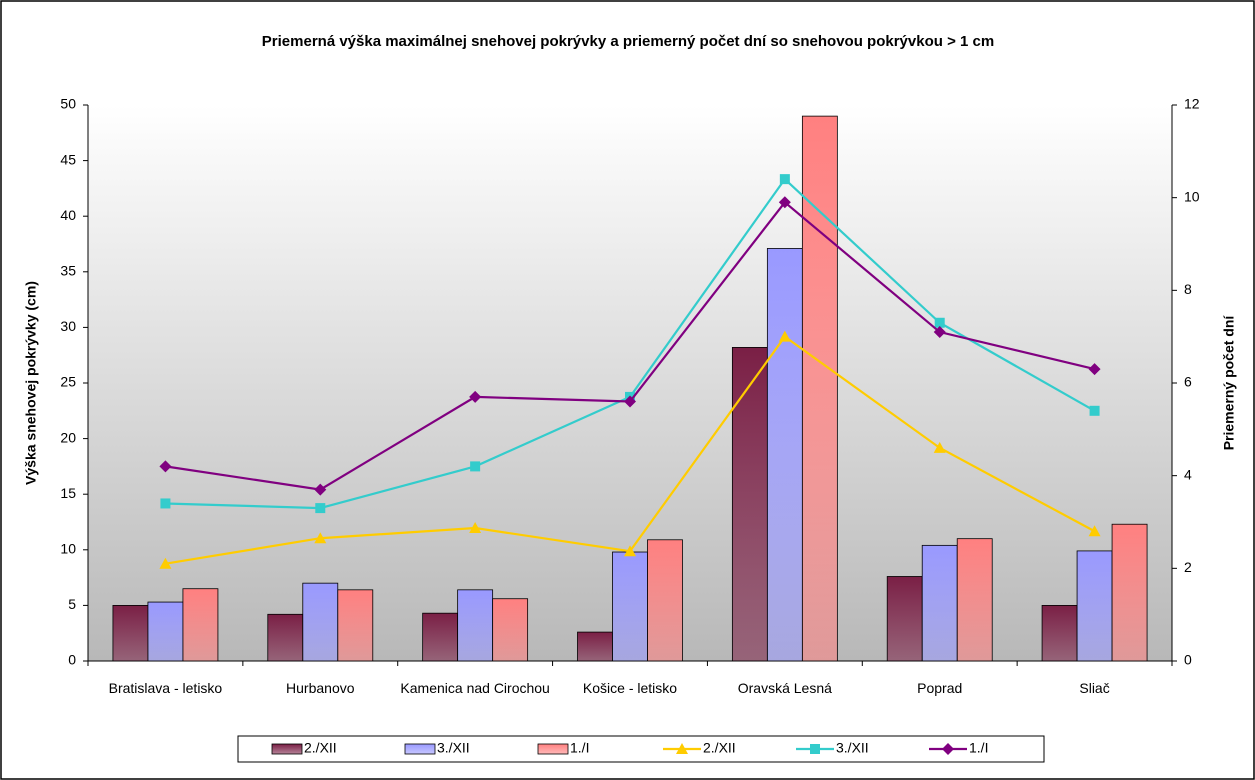 This screenshot has width=1255, height=780. I want to click on y2-tick-label: 10, so click(1192, 196).